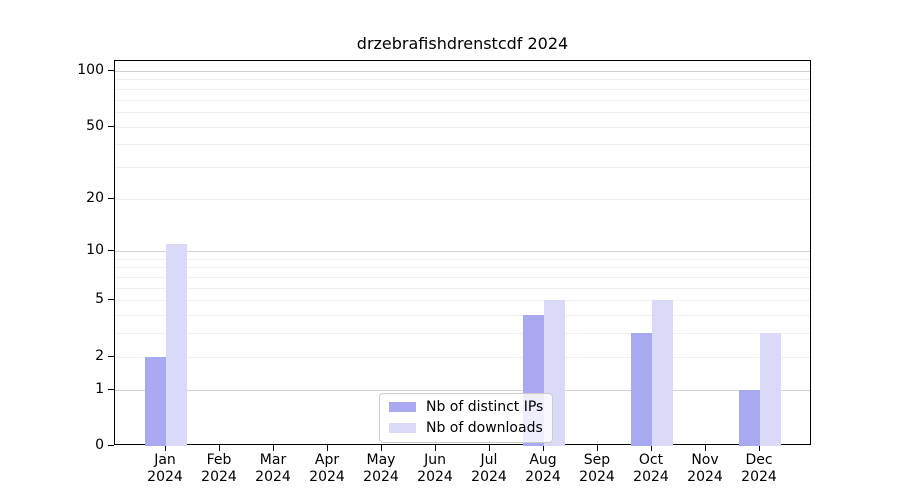 The image size is (900, 500). I want to click on x-tick-label-jan-2024: Jan 2024, so click(165, 469).